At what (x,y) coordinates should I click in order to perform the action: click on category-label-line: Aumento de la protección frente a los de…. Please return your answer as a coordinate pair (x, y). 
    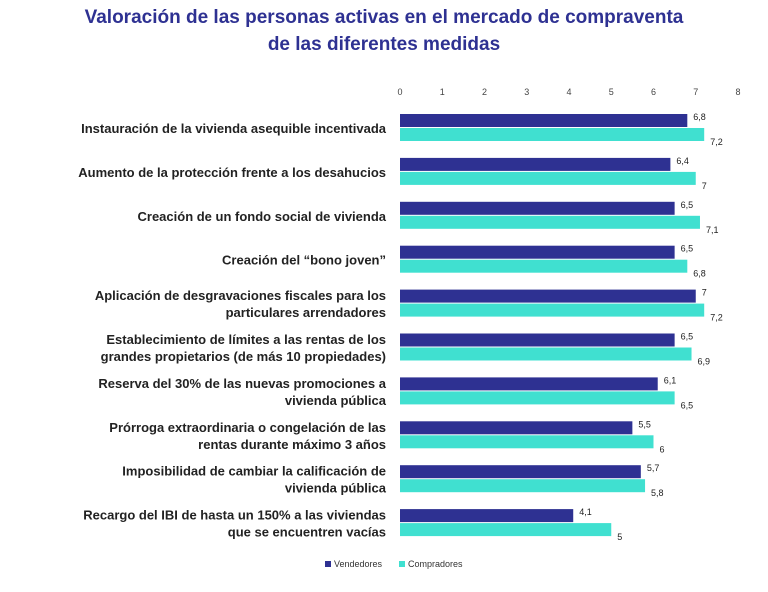
    Looking at the image, I should click on (232, 172).